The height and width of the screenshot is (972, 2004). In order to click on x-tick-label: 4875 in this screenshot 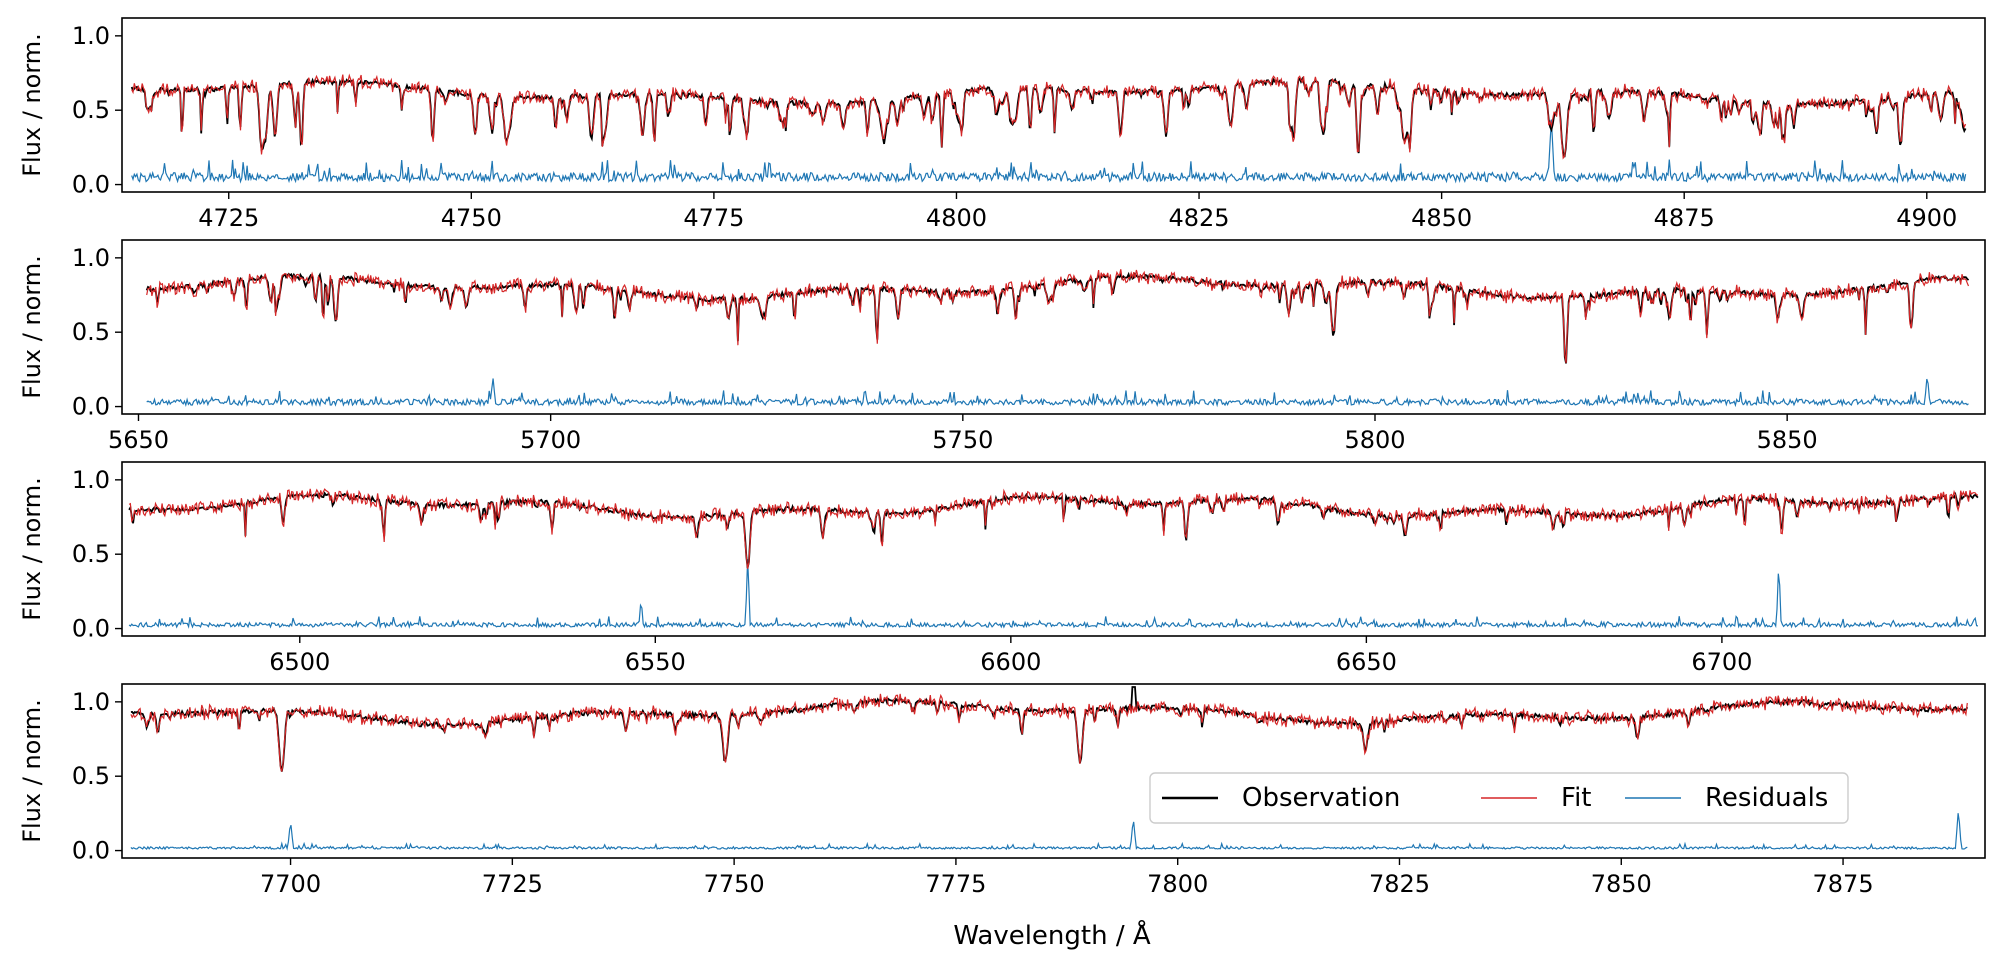, I will do `click(1684, 218)`.